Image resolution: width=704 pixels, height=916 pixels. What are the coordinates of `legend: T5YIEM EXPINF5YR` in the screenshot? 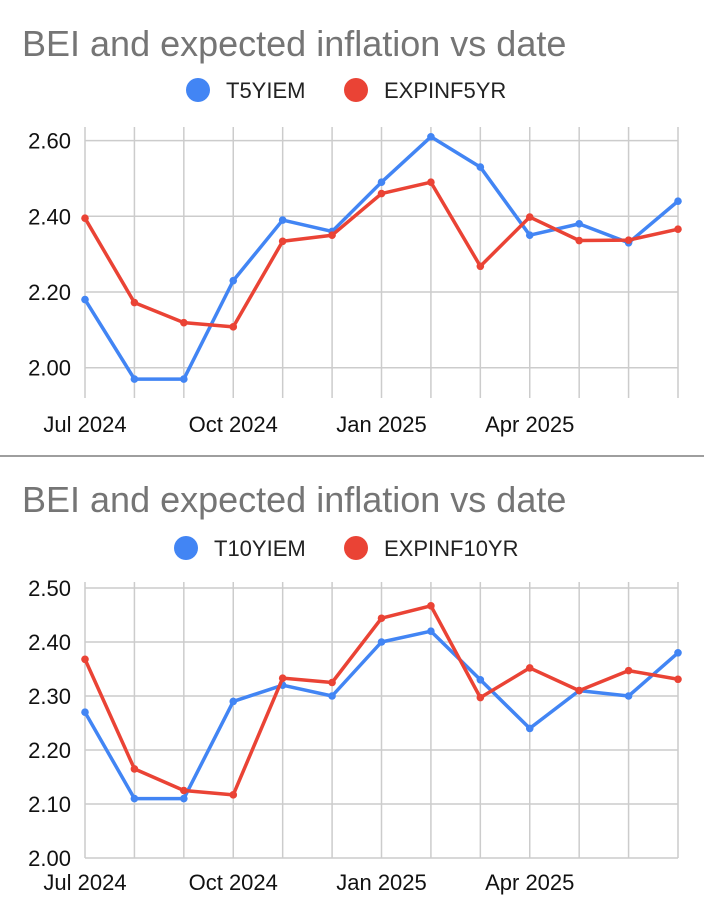 It's located at (346, 90).